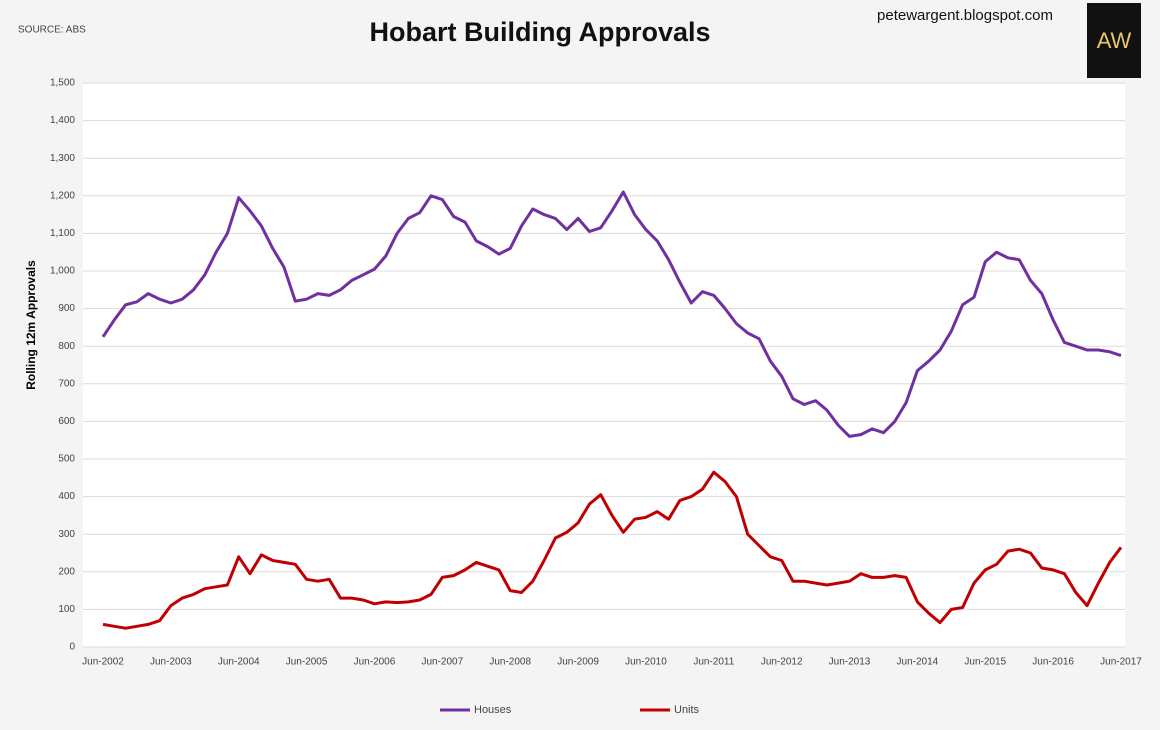  Describe the element at coordinates (782, 662) in the screenshot. I see `x-tick-label: Jun-2012` at that location.